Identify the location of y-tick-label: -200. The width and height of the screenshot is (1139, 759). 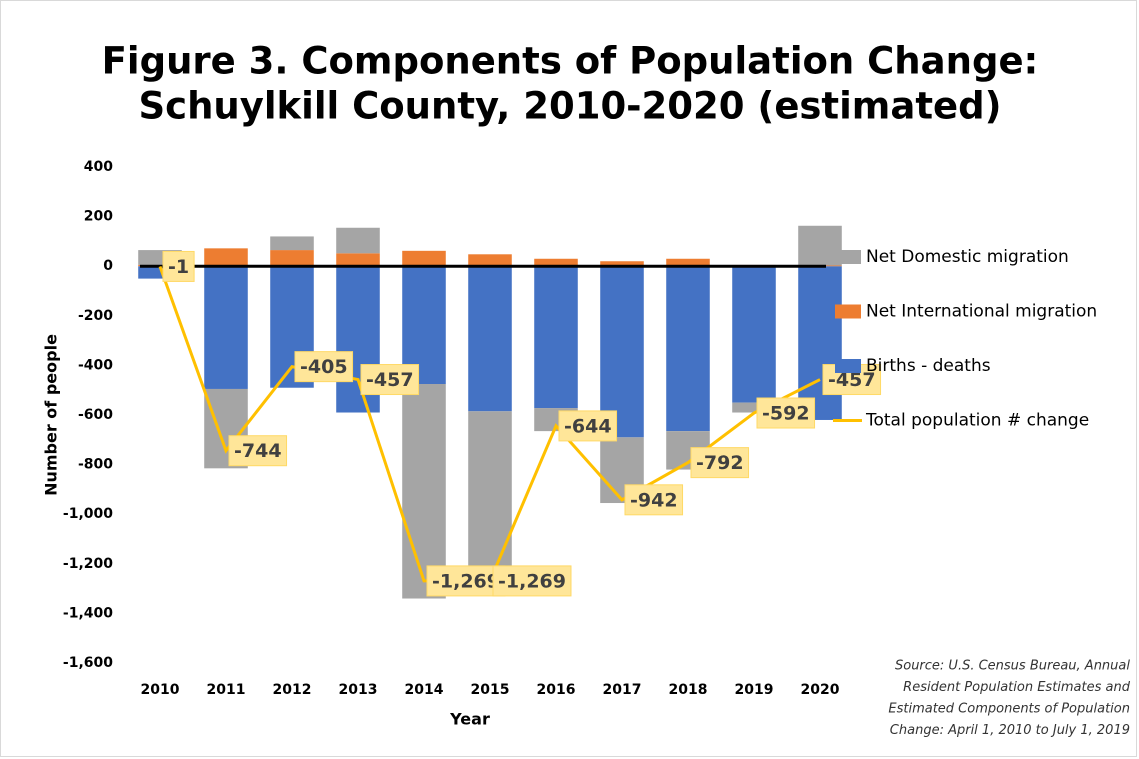
(95, 316).